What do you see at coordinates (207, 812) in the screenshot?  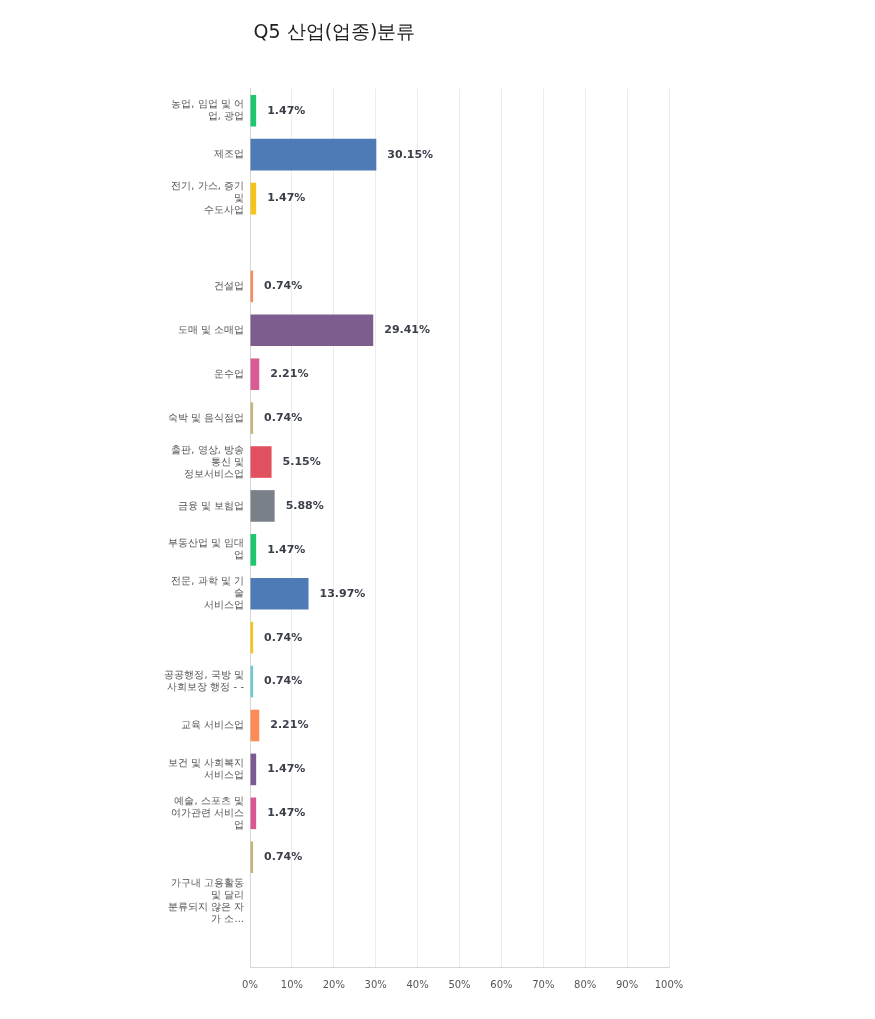 I see `y-tick-label: 예술, 스포츠 및 여가관련 서비스 업` at bounding box center [207, 812].